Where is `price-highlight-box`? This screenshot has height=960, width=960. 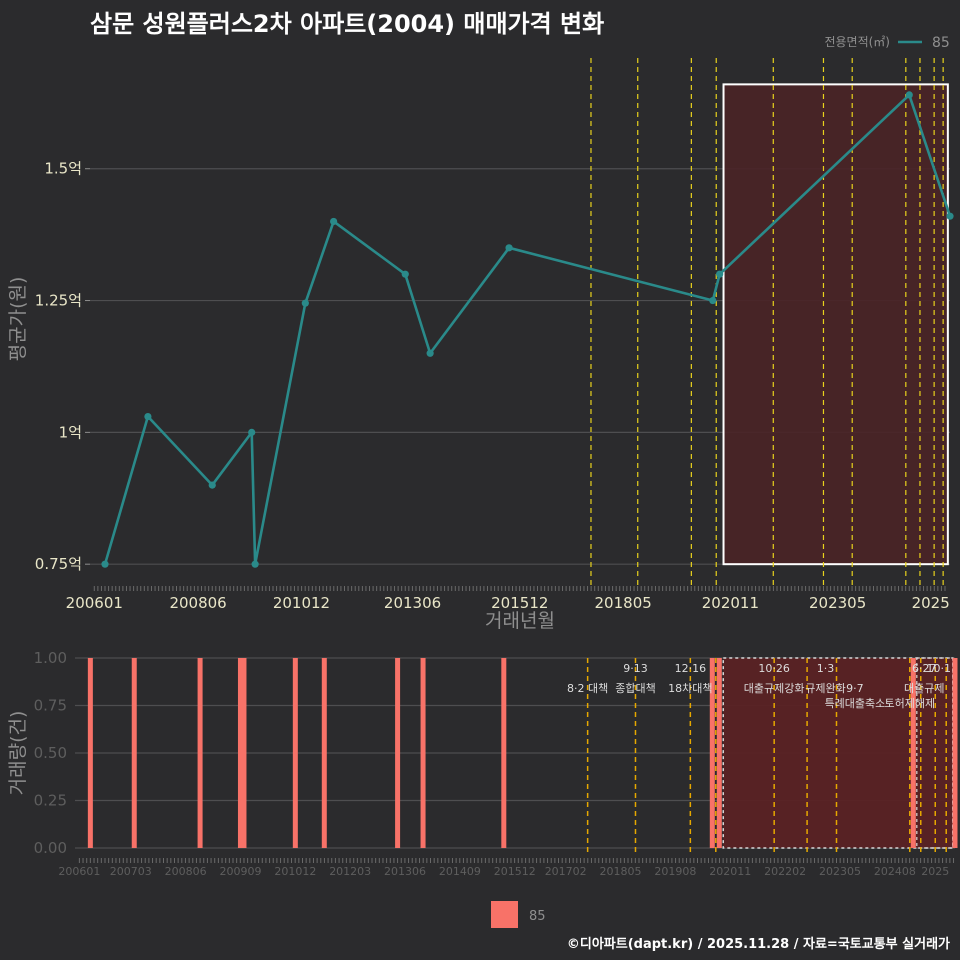 price-highlight-box is located at coordinates (835, 324).